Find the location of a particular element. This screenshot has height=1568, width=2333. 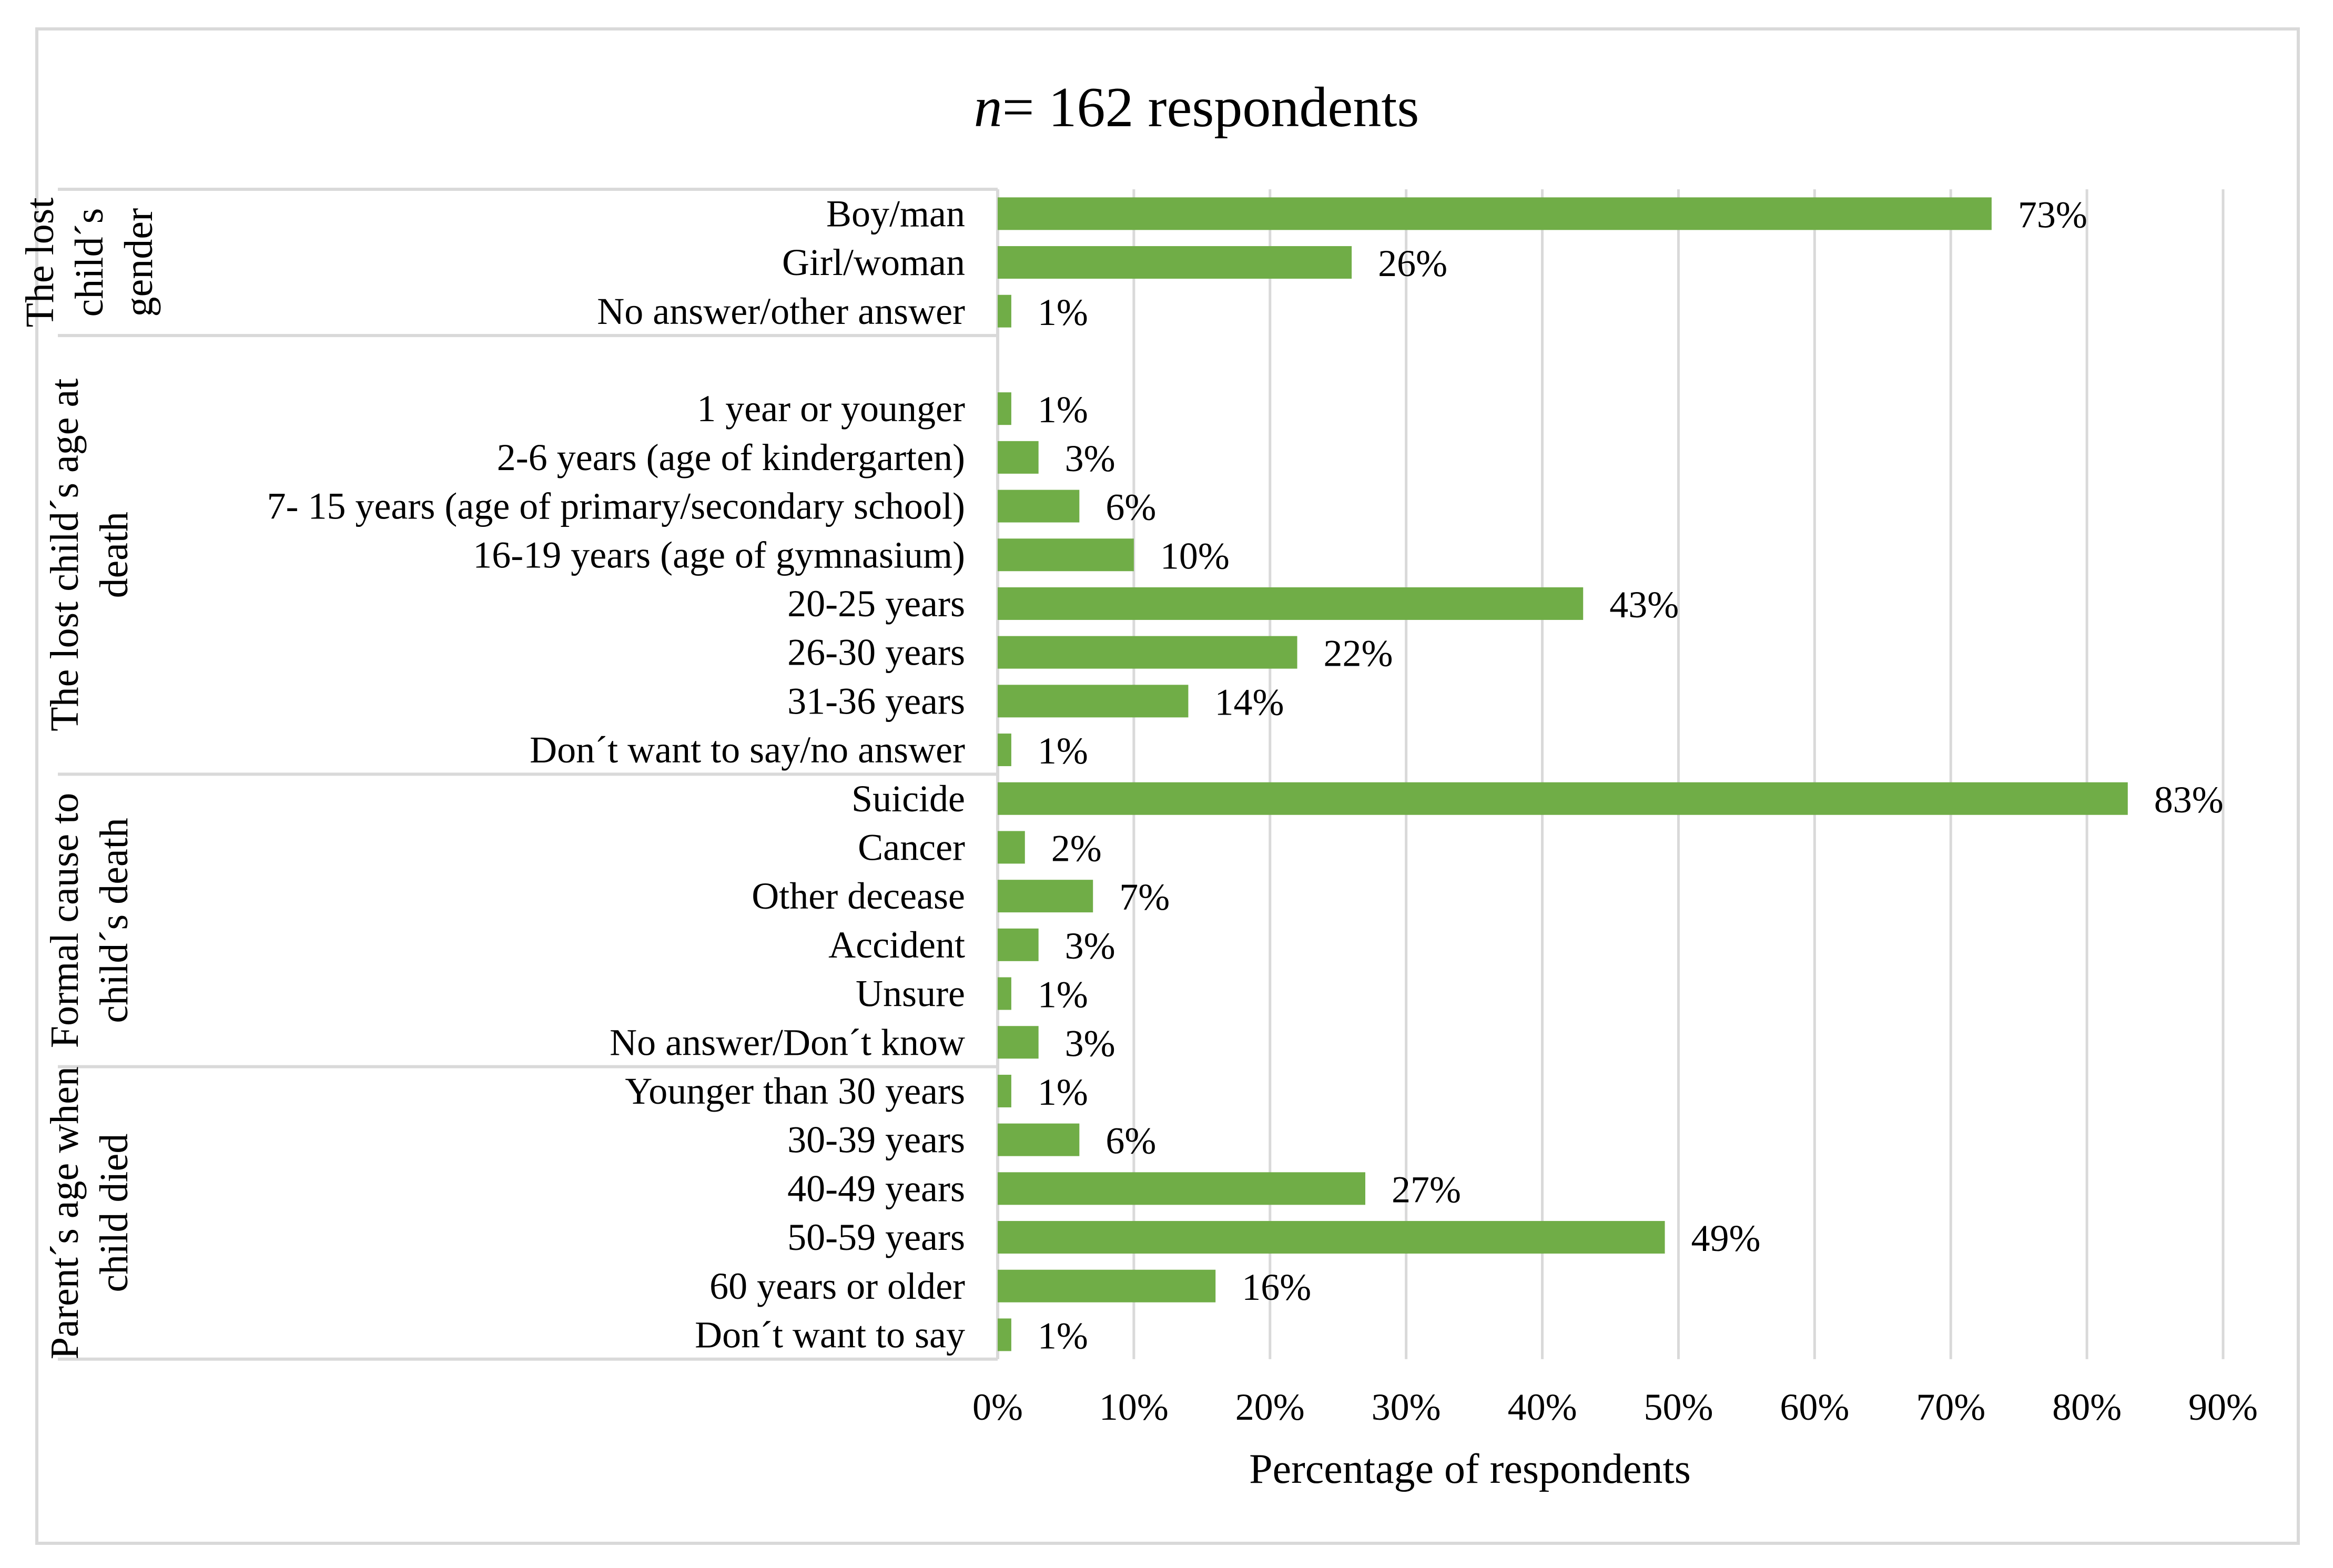

data-label: 43% is located at coordinates (1644, 605).